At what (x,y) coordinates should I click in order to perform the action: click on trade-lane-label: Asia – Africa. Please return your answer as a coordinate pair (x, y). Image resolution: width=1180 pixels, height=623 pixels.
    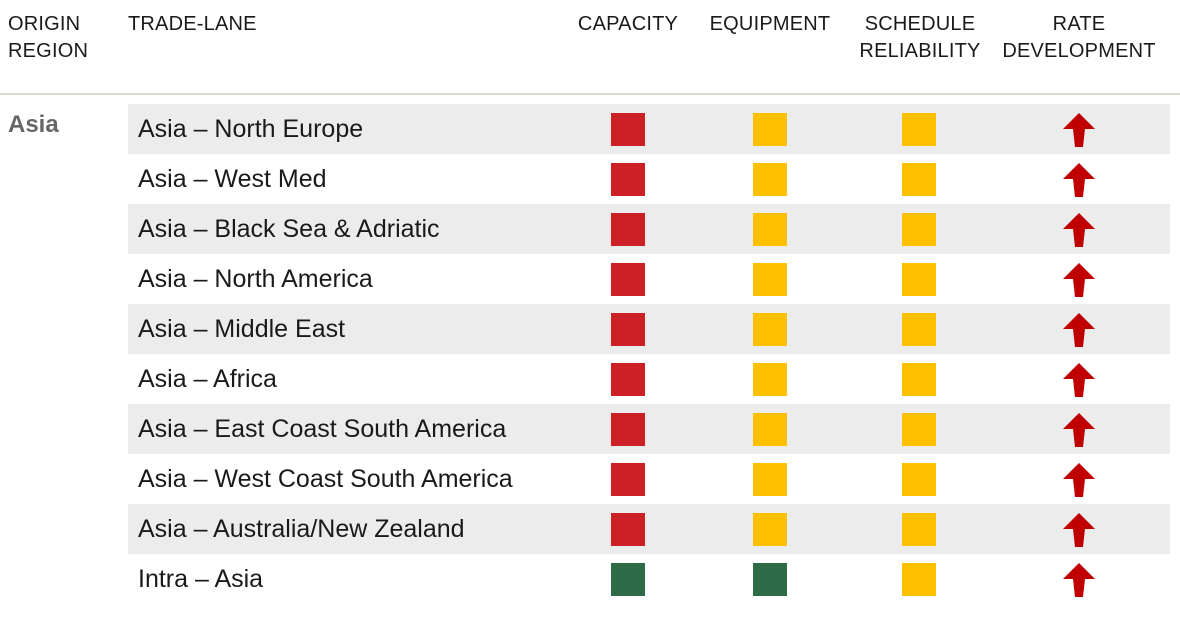
    Looking at the image, I should click on (207, 379).